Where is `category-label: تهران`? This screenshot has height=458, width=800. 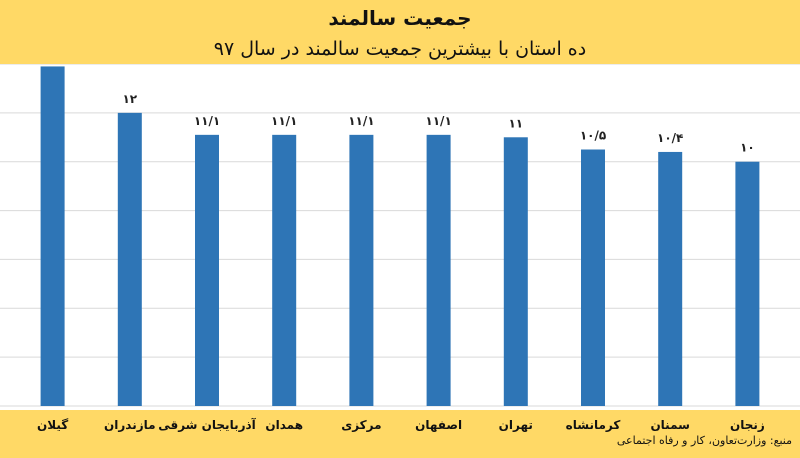
category-label: تهران is located at coordinates (515, 425).